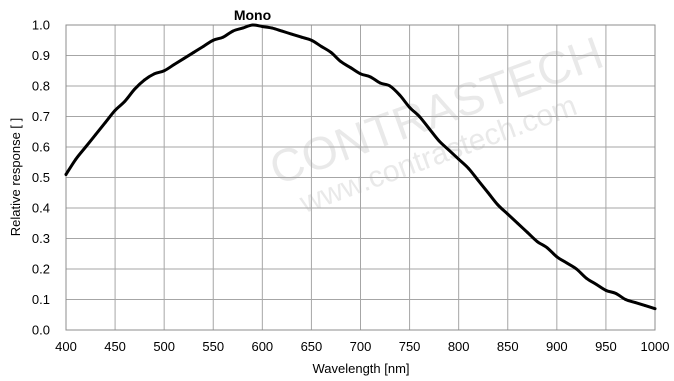 This screenshot has height=381, width=674. Describe the element at coordinates (41, 116) in the screenshot. I see `y-tick-label: 0.7` at that location.